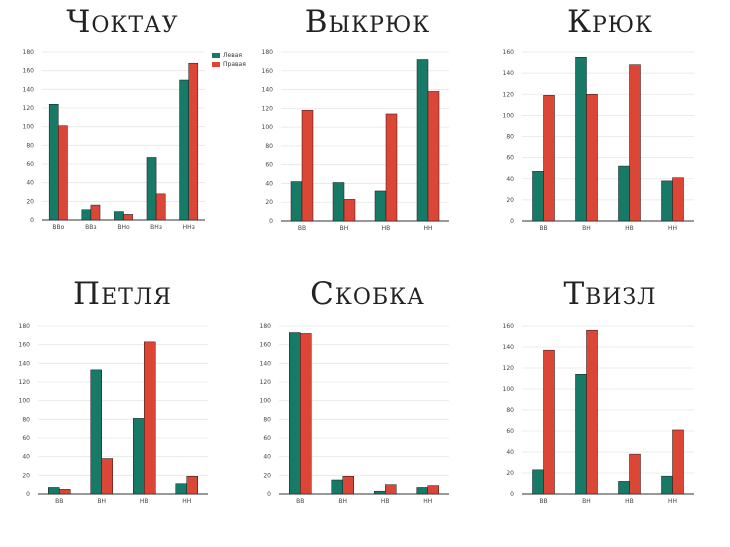 This screenshot has height=547, width=730. I want to click on bar-chart-kryuk: 0 20 40 60 80 100 120 140 160 ВВ ВН НВ НН, so click(598, 140).